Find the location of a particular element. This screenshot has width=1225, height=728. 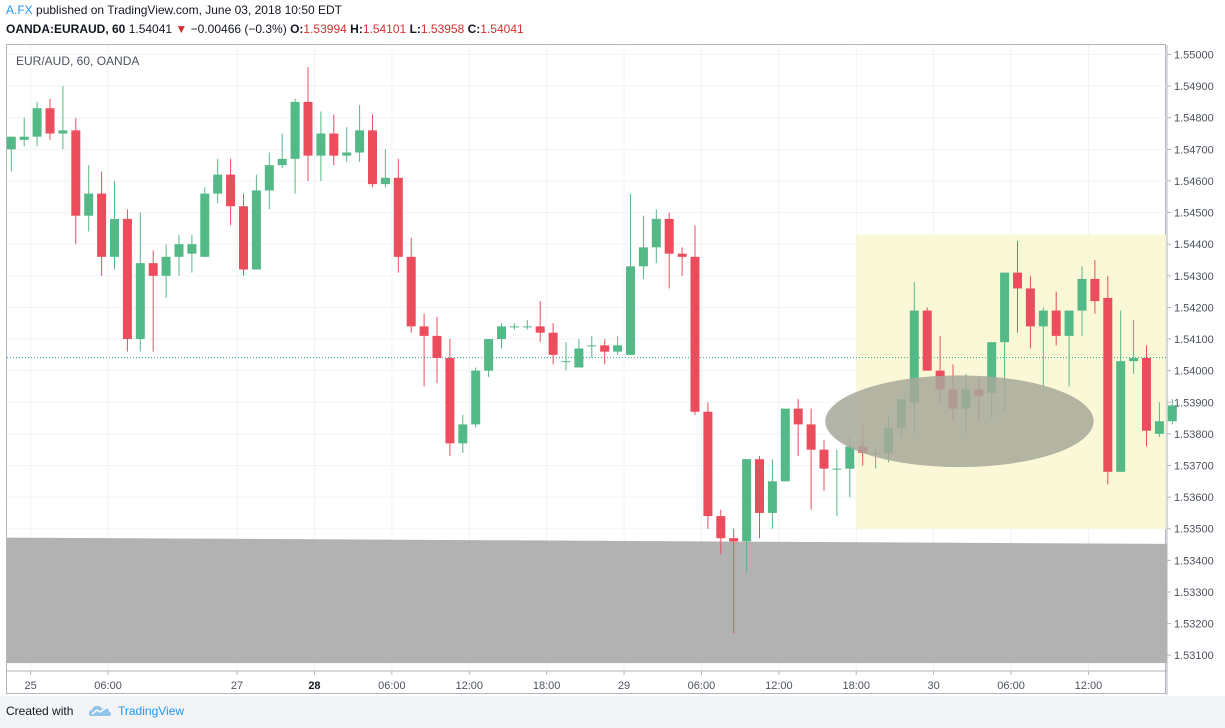

x-tick-label: 25 is located at coordinates (31, 686).